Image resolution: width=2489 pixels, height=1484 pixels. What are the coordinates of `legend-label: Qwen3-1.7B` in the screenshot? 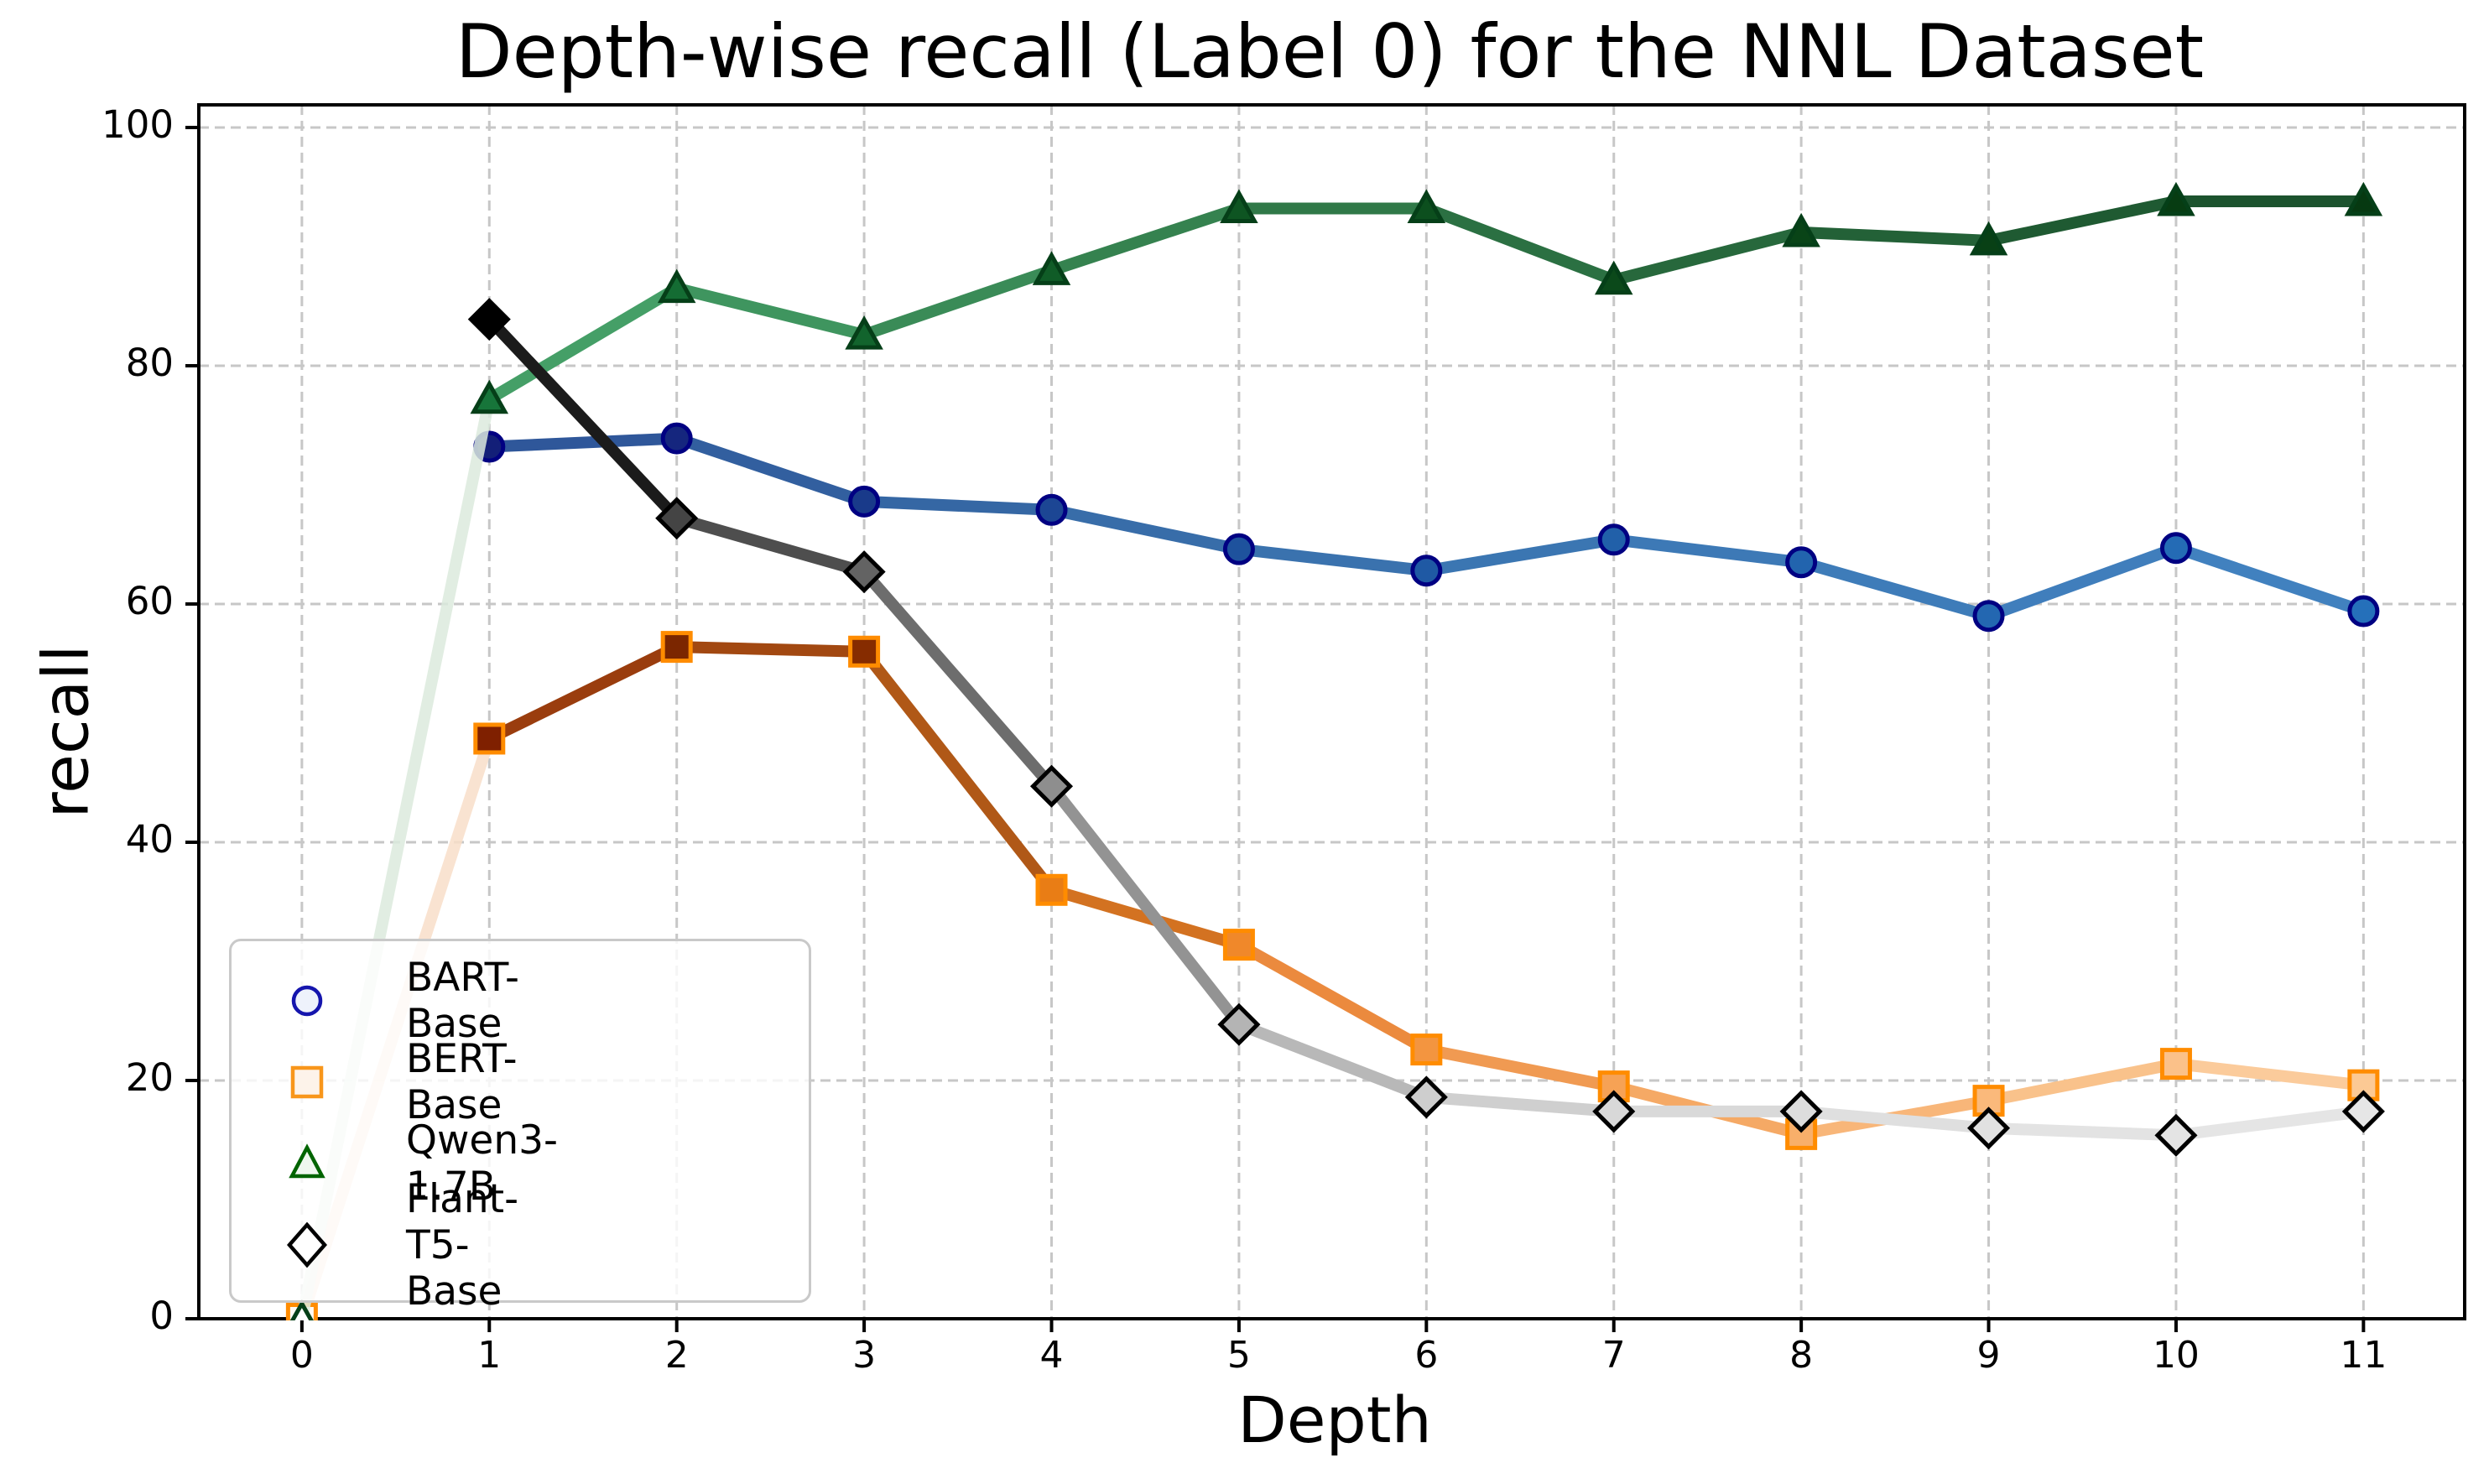 It's located at (482, 1163).